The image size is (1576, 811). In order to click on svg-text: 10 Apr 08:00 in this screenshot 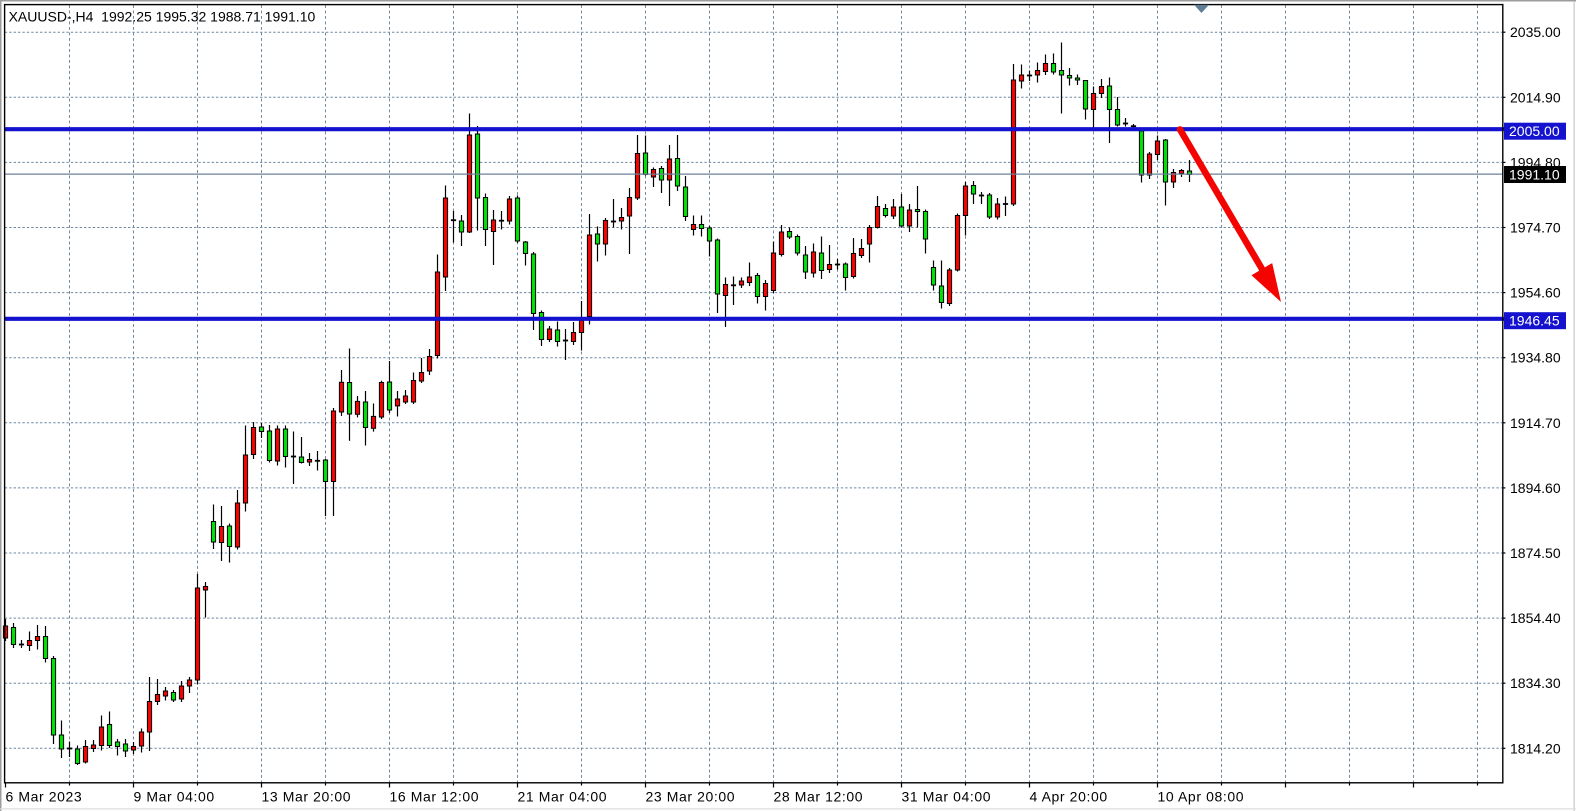, I will do `click(1201, 797)`.